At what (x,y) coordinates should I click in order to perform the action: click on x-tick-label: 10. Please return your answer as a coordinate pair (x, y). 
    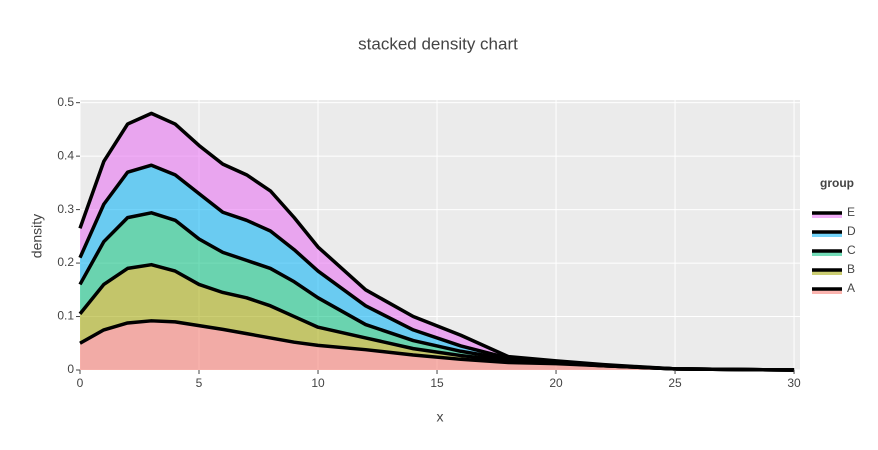
    Looking at the image, I should click on (318, 383).